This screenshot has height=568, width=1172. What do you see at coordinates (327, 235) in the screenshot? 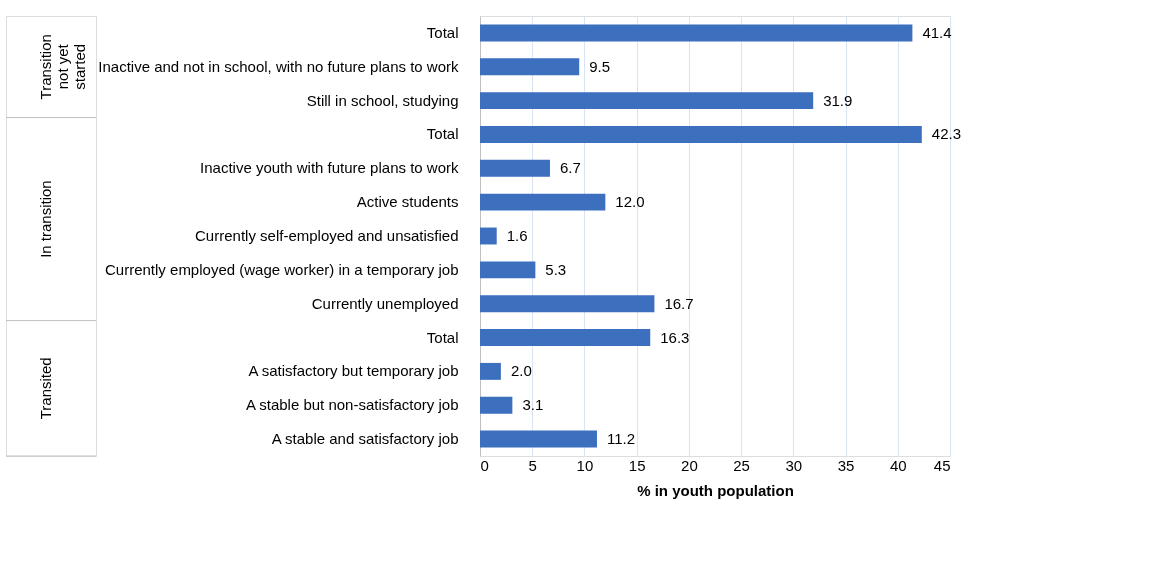
I see `y-tick-label: Currently self-employed and unsatisfied` at bounding box center [327, 235].